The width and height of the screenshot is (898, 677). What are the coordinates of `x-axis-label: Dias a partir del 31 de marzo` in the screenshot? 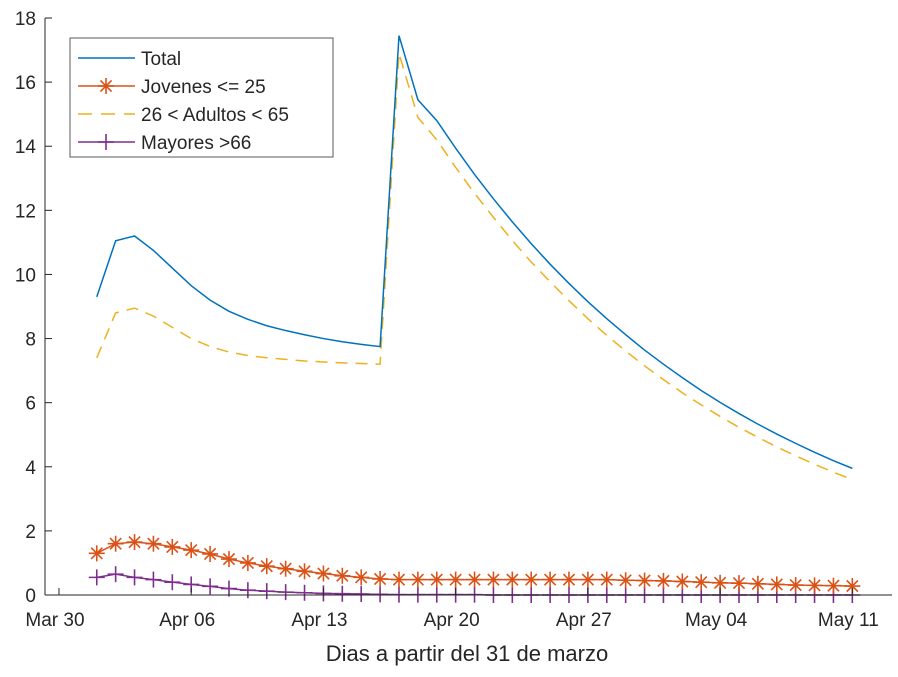 It's located at (467, 653).